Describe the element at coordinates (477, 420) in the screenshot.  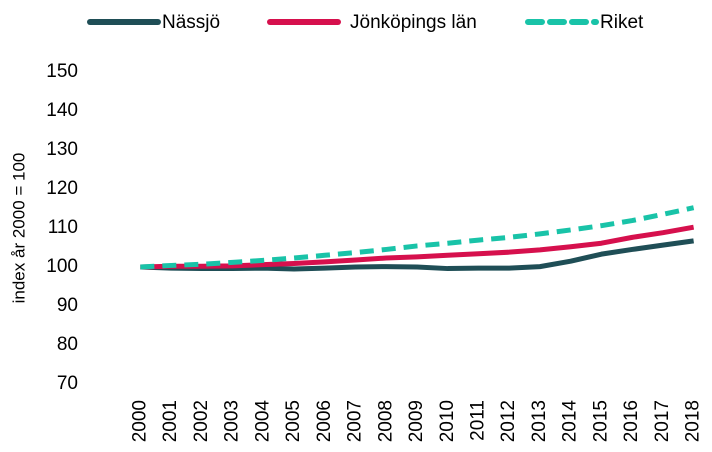
I see `x-tick-label: 2011` at that location.